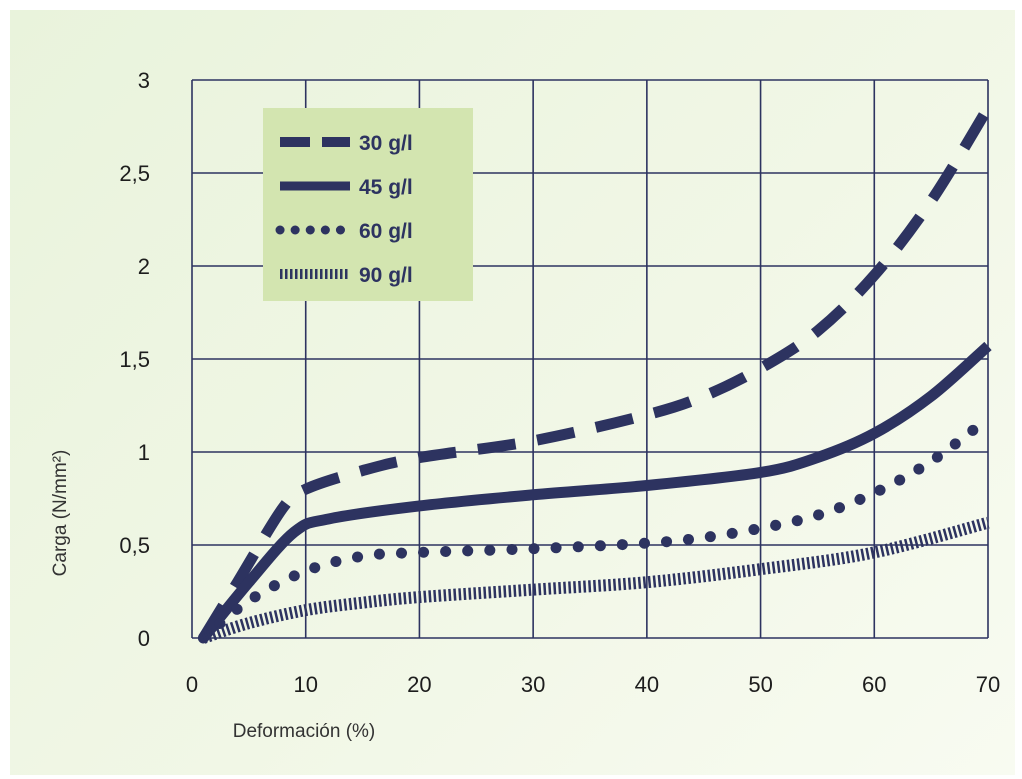 The image size is (1022, 779). Describe the element at coordinates (386, 187) in the screenshot. I see `legend-label: 45 g/l` at that location.